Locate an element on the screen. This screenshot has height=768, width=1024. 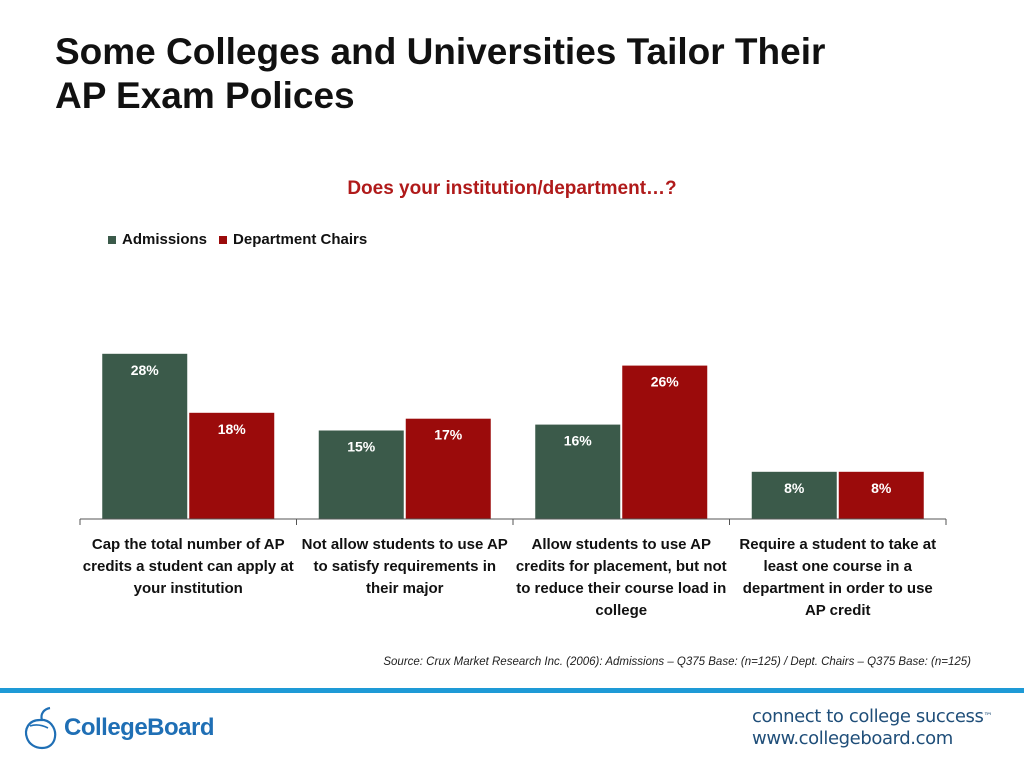
tagline-url: www.collegeboard.com is located at coordinates (852, 738).